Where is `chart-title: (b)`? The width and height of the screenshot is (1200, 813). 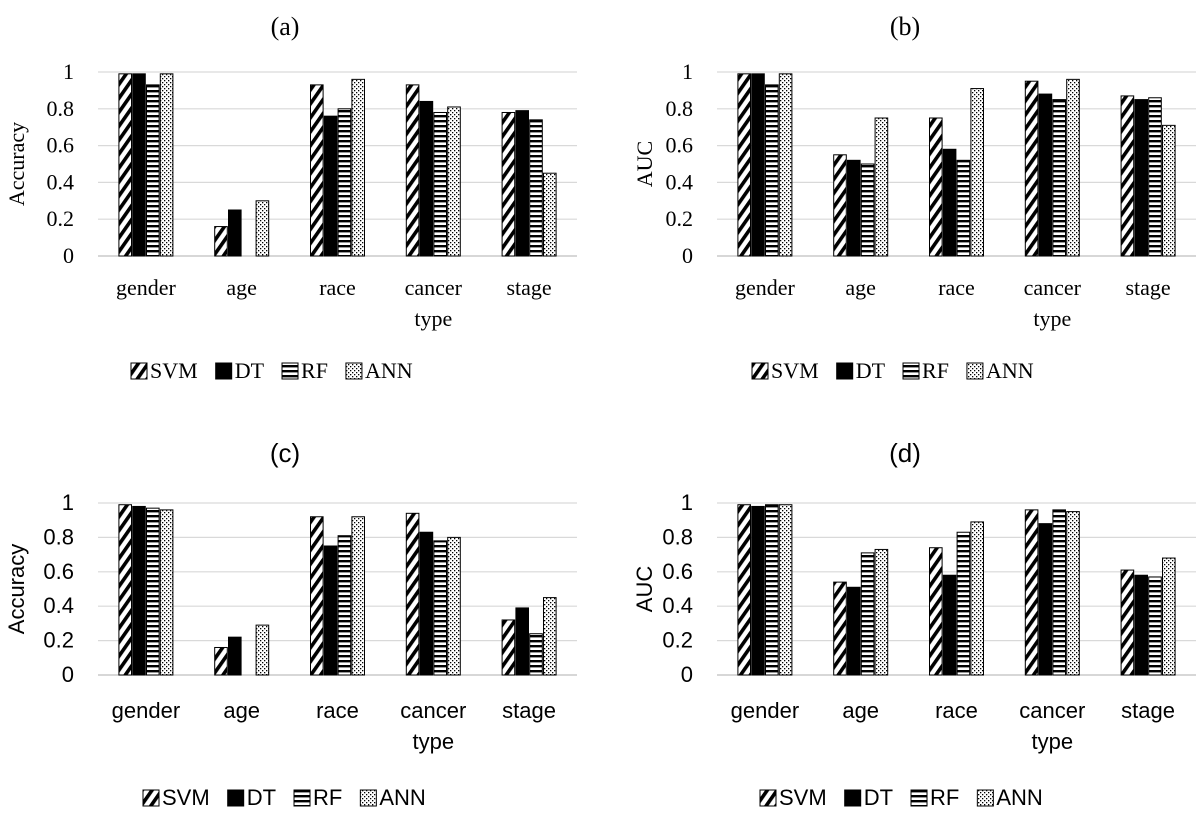 chart-title: (b) is located at coordinates (905, 26).